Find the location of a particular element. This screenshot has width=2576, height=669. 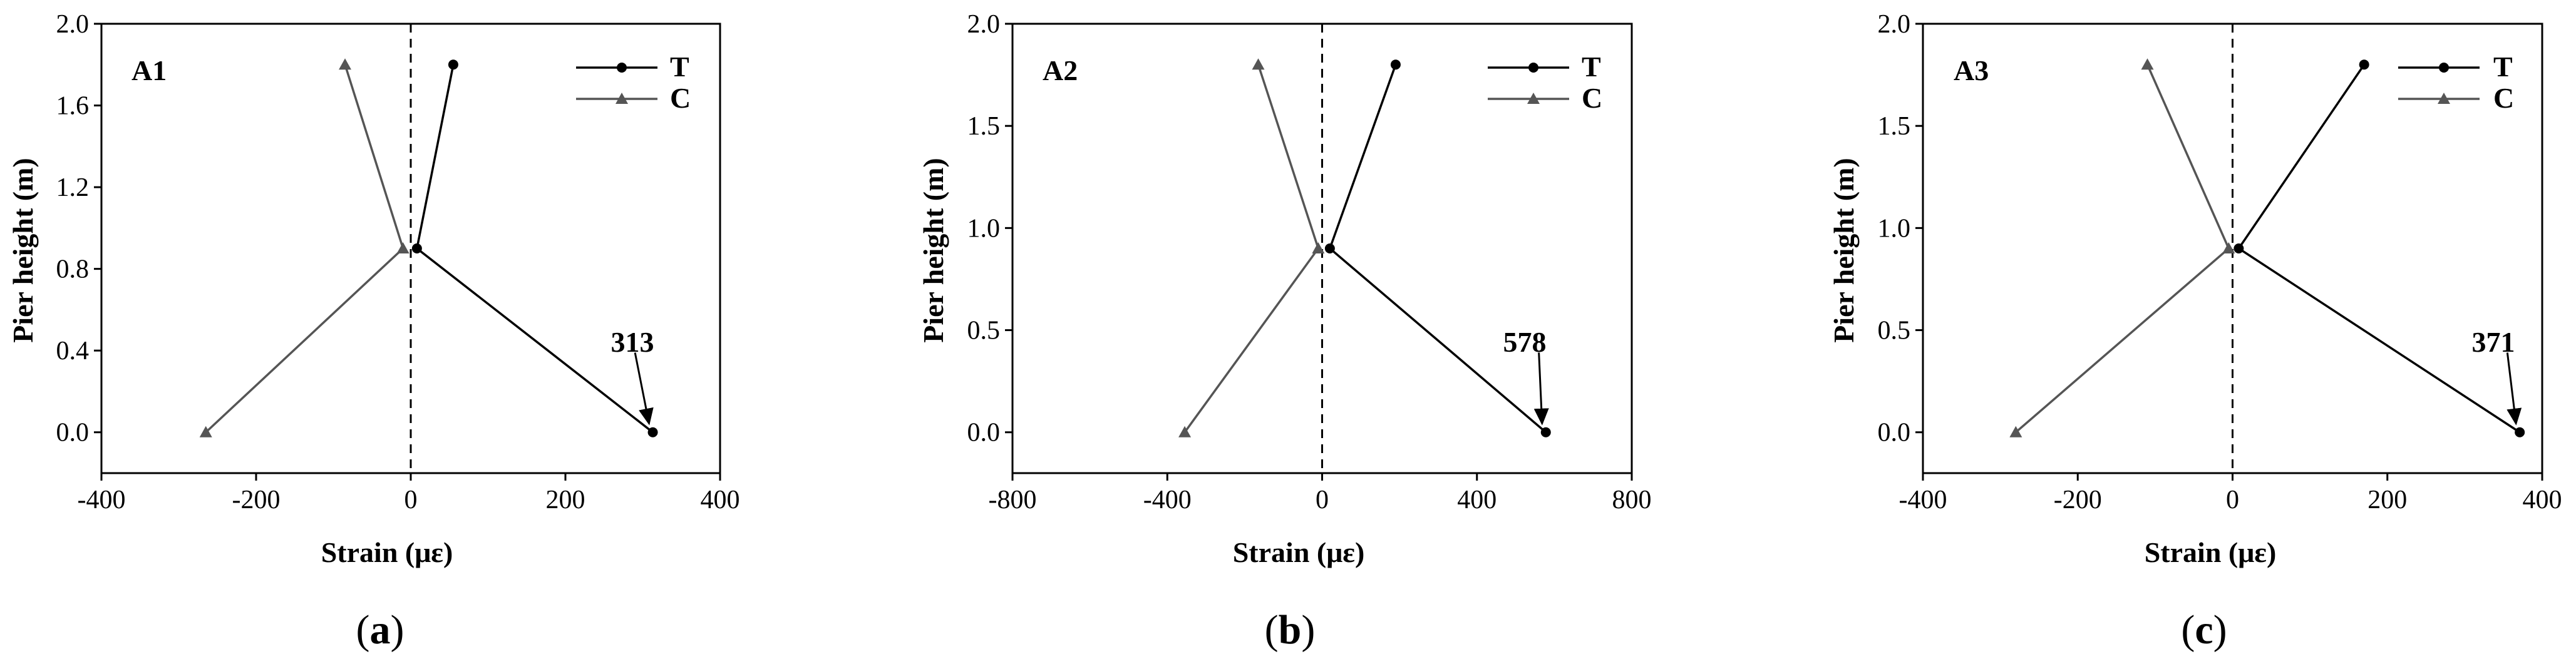

caption-letter: c is located at coordinates (2204, 630).